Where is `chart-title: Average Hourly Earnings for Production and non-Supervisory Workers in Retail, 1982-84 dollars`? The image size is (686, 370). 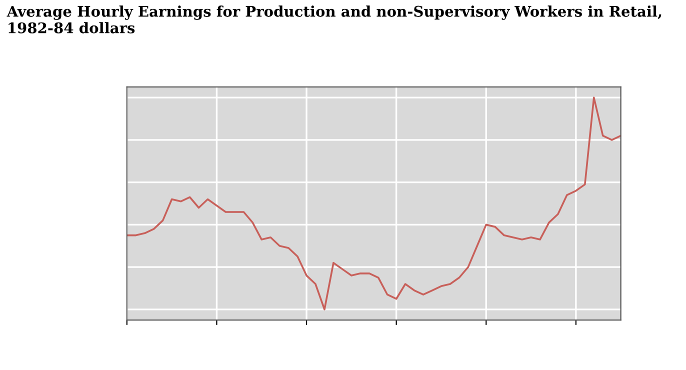
chart-title: Average Hourly Earnings for Production and non-Supervisory Workers in Retail, 1982-84 dollars is located at coordinates (334, 20).